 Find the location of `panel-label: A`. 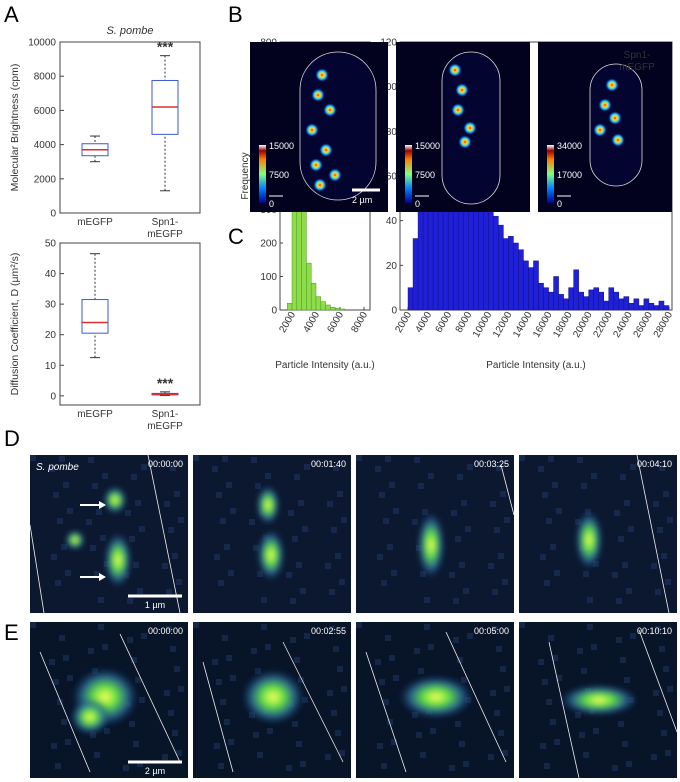

panel-label: A is located at coordinates (11, 14).